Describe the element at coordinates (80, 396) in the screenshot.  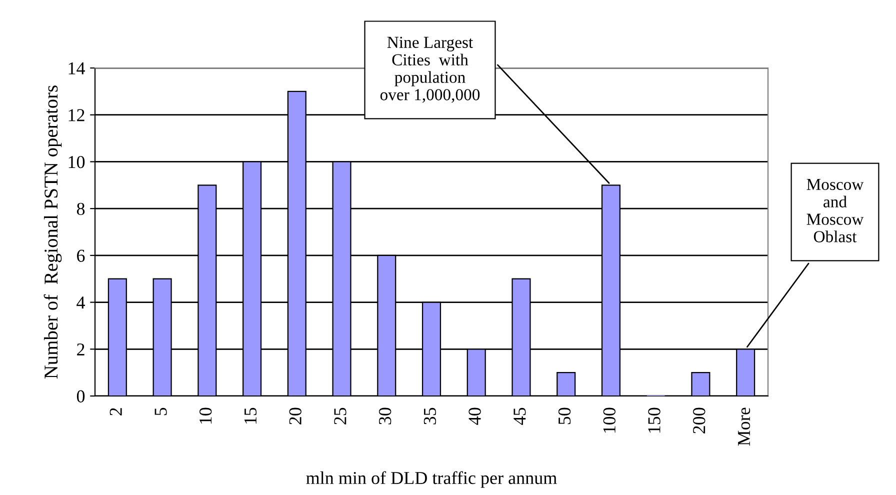
I see `y-tick-label: 0` at that location.